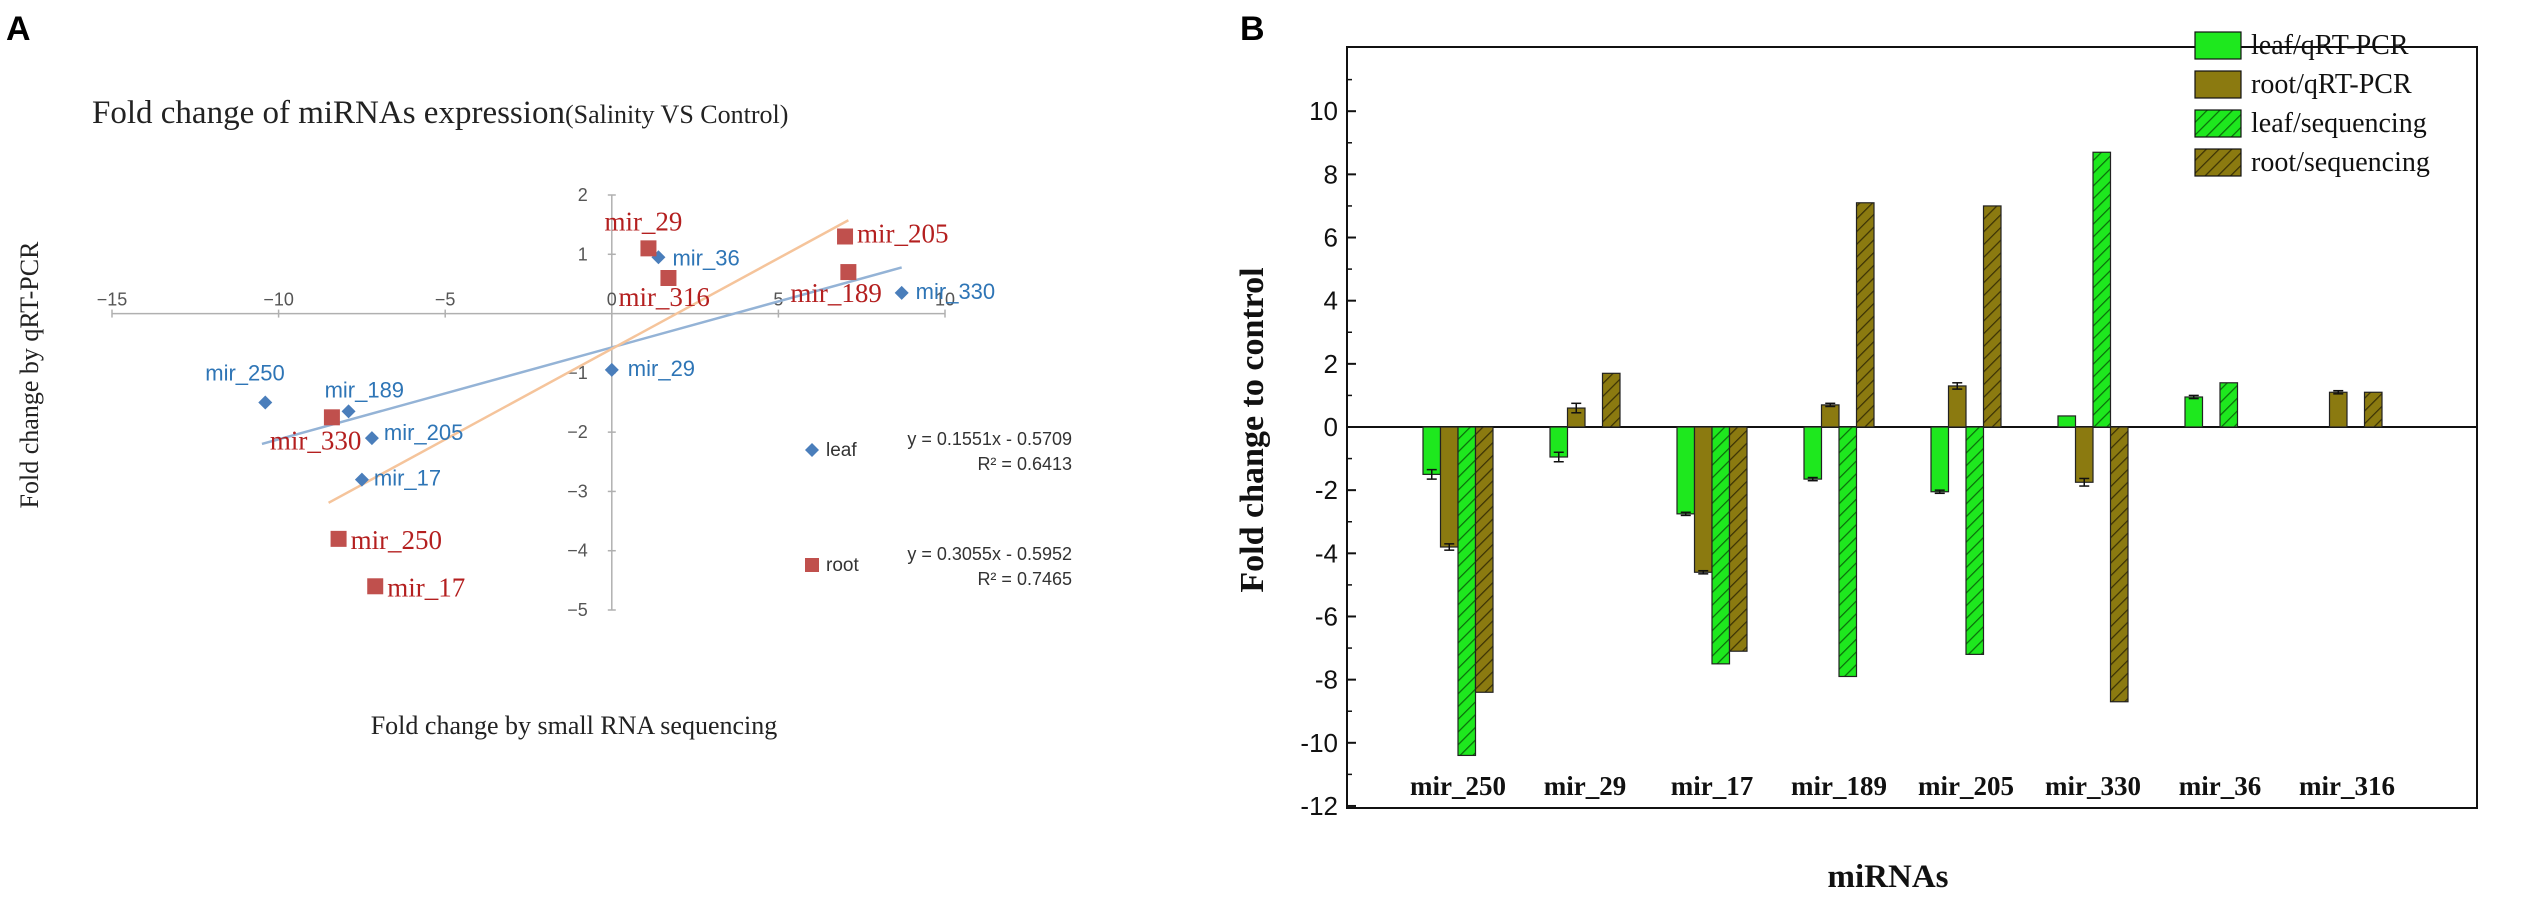  Describe the element at coordinates (2218, 162) in the screenshot. I see `legend-swatch-root-sequencing` at that location.